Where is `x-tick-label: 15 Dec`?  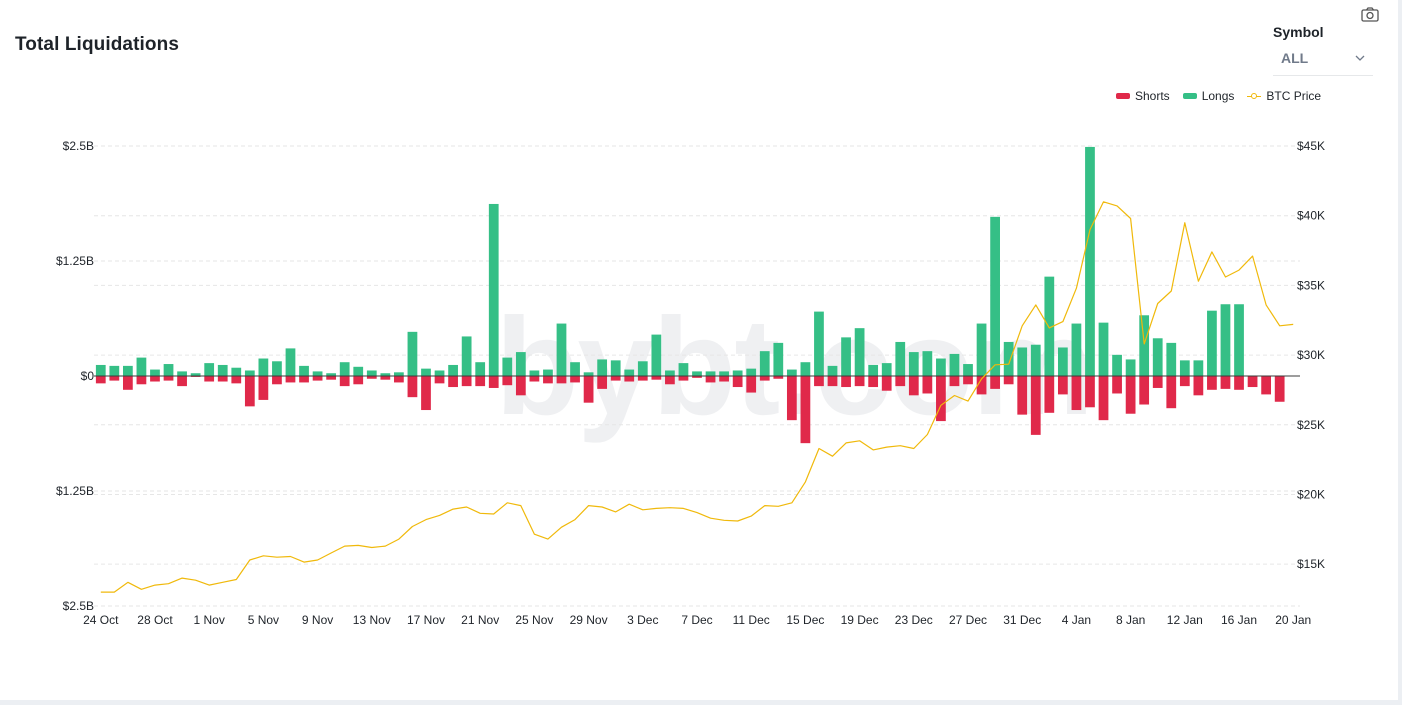
x-tick-label: 15 Dec is located at coordinates (805, 620).